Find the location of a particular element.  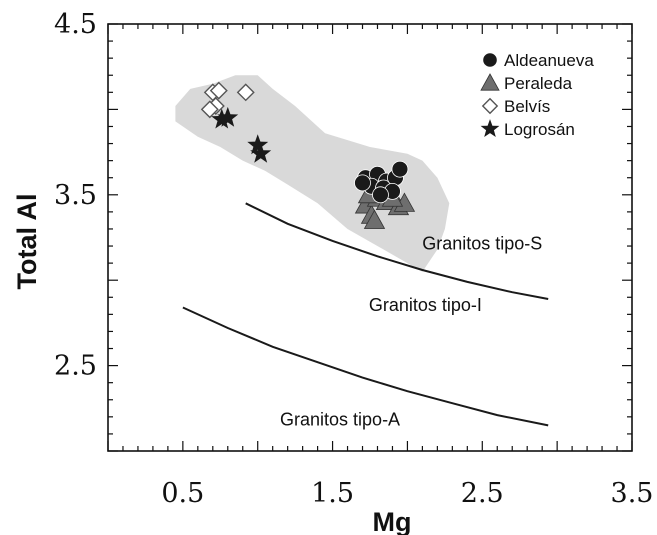

legend-marker-aldeanueva is located at coordinates (490, 60).